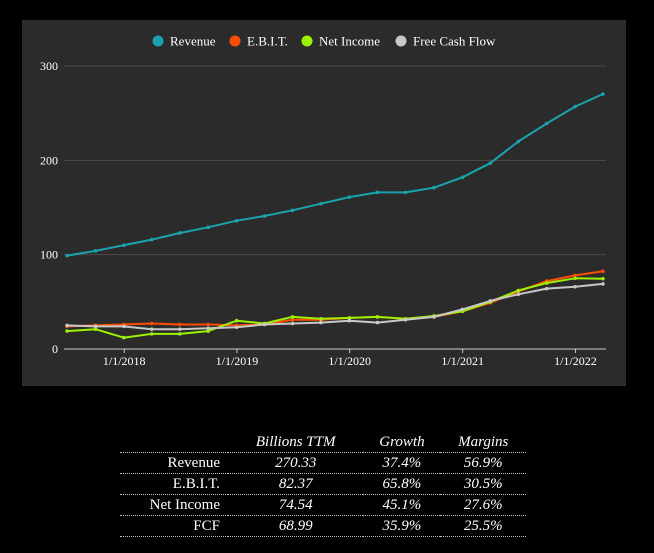  I want to click on legend-item: E.B.I.T., so click(258, 41).